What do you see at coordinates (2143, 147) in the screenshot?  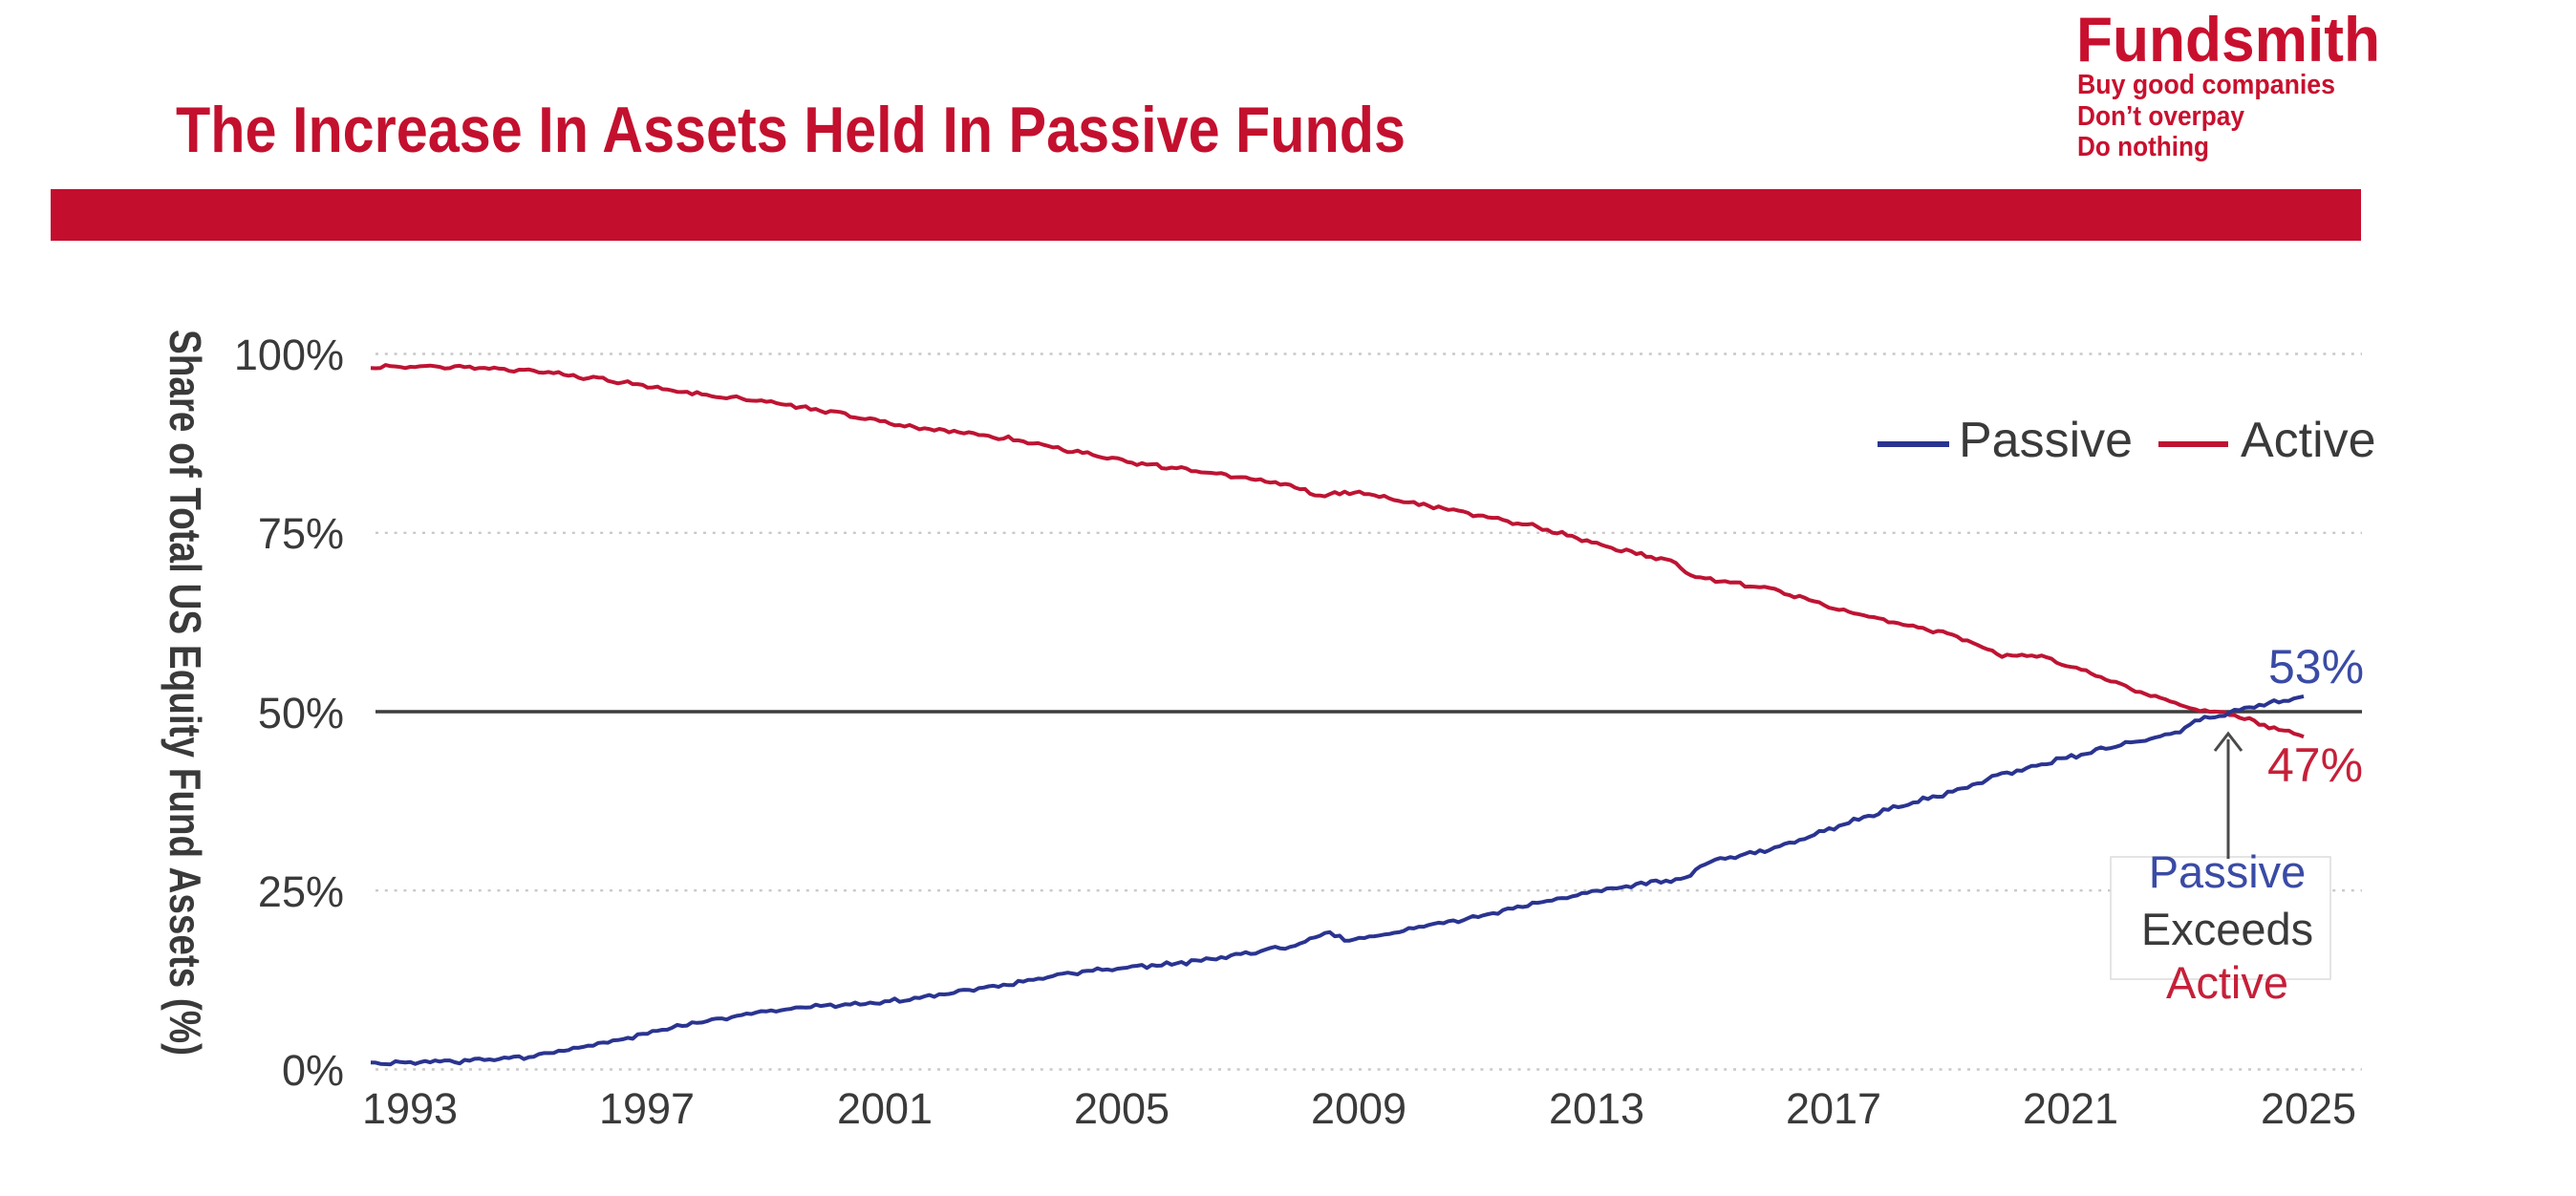 I see `svg-text: Do nothing` at bounding box center [2143, 147].